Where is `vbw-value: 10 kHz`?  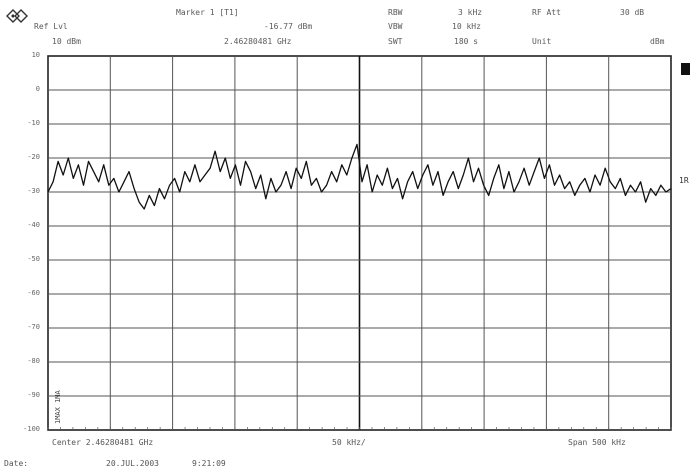 vbw-value: 10 kHz is located at coordinates (466, 26).